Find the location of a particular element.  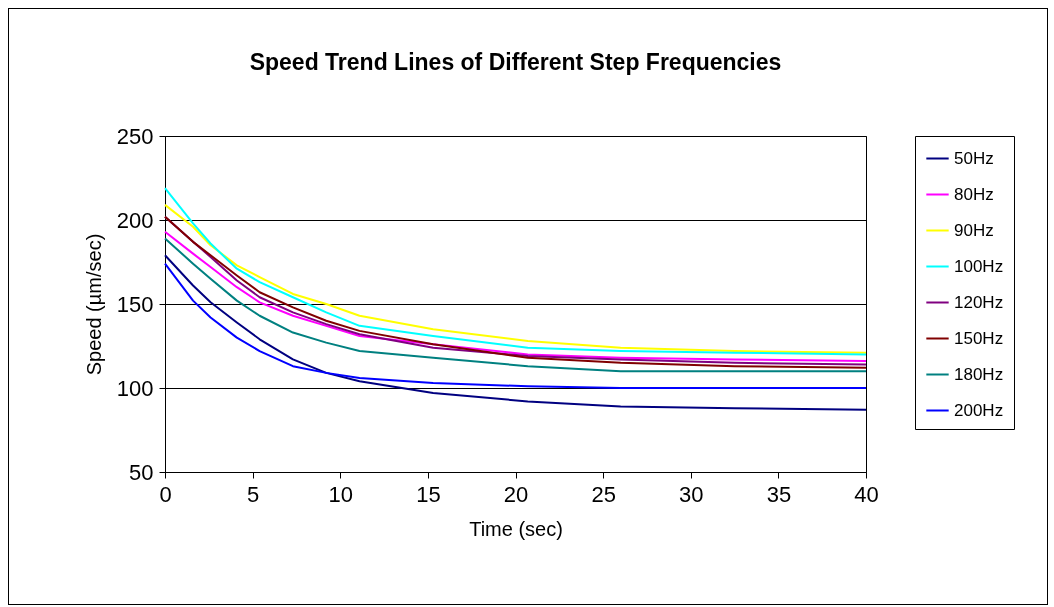

legend-label: 80Hz is located at coordinates (974, 194).